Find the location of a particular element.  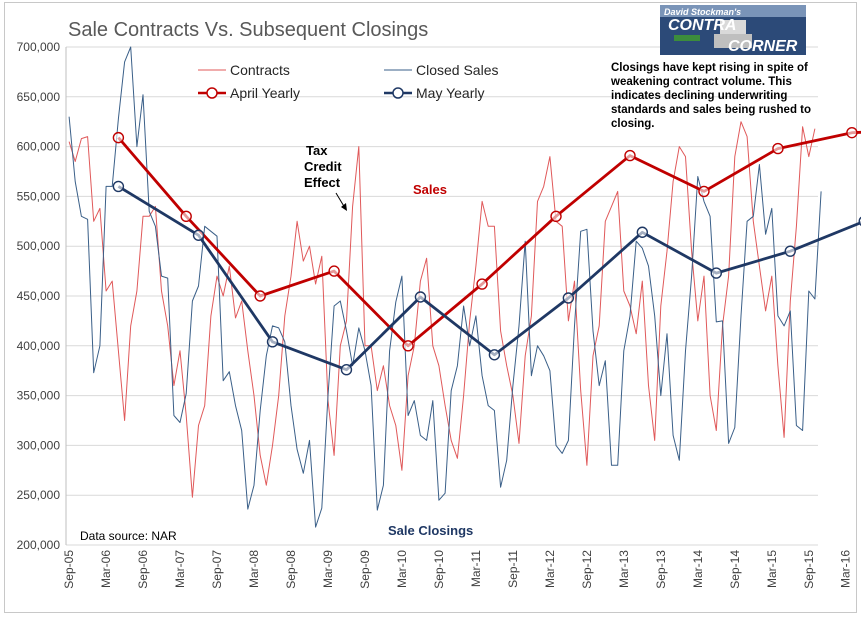

x-tick-label: Sep-15 is located at coordinates (809, 569).